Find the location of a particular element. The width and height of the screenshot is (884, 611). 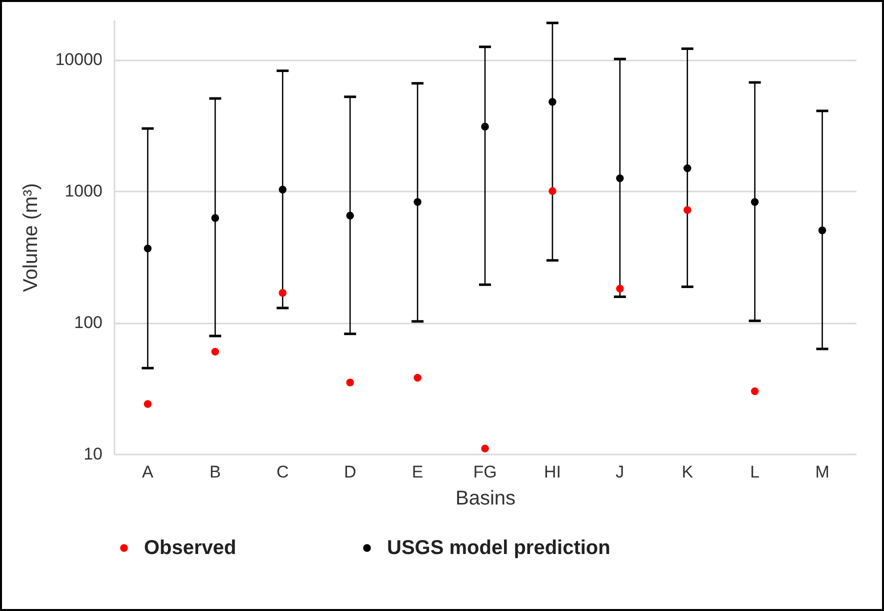

legend-label: Observed is located at coordinates (190, 548).